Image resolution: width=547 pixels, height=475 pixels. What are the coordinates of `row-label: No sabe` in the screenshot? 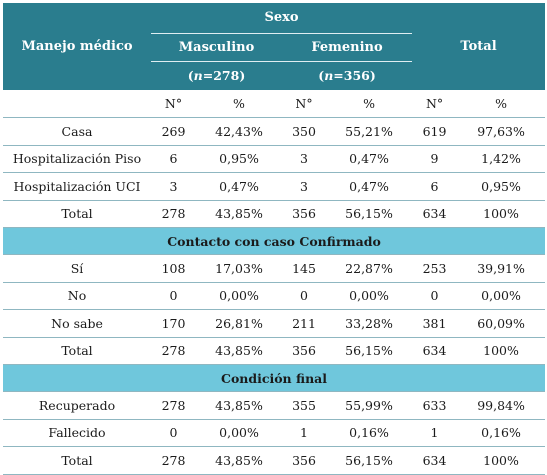 It's located at (77, 323).